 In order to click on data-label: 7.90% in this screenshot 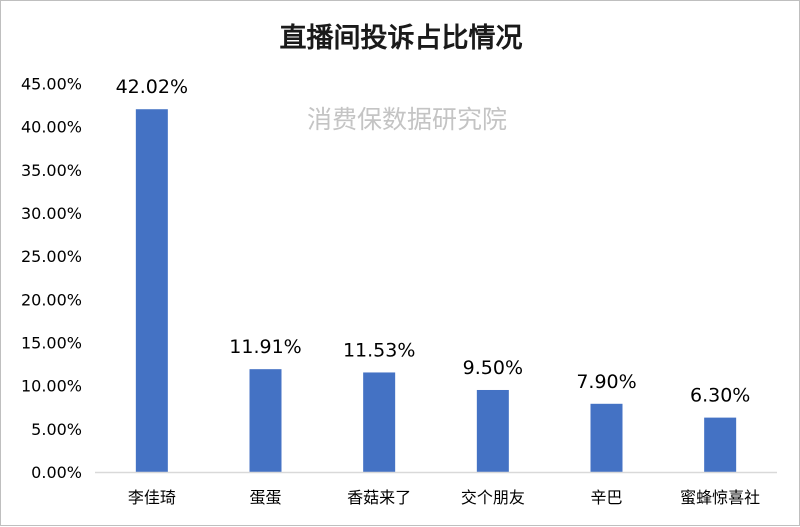, I will do `click(606, 382)`.